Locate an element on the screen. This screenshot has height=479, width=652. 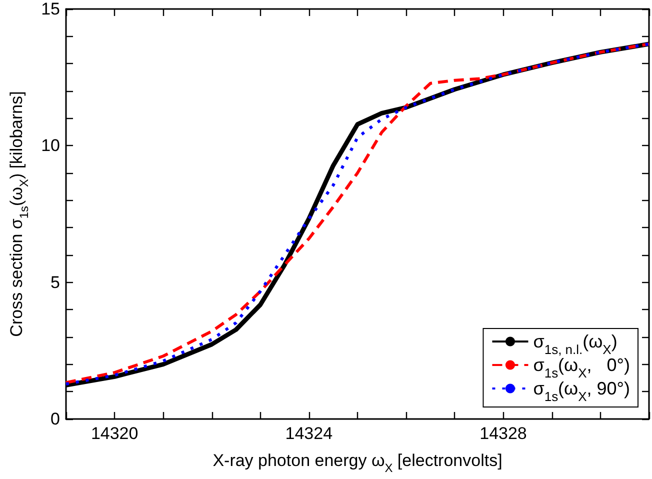
x-tick-label: 14328 is located at coordinates (503, 433).